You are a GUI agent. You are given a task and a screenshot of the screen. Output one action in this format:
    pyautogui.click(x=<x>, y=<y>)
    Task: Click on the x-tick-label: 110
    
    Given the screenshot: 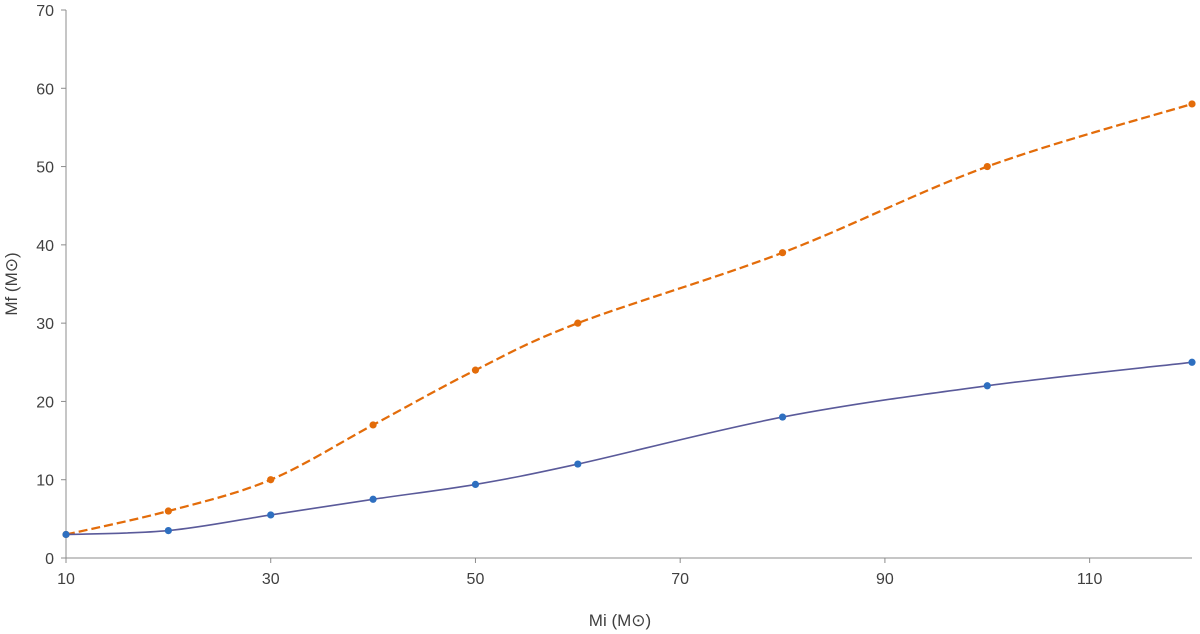 What is the action you would take?
    pyautogui.click(x=1090, y=579)
    